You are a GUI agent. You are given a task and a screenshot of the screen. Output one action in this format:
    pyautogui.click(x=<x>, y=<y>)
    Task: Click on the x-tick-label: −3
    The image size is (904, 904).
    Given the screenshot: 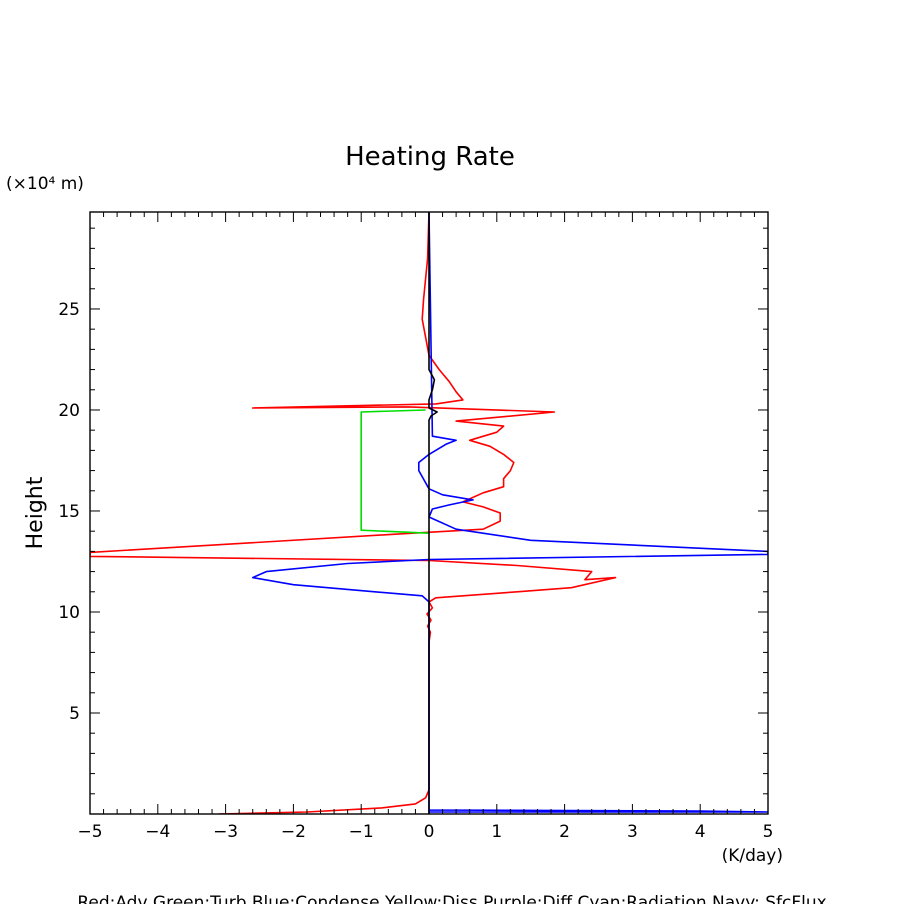 What is the action you would take?
    pyautogui.click(x=225, y=832)
    